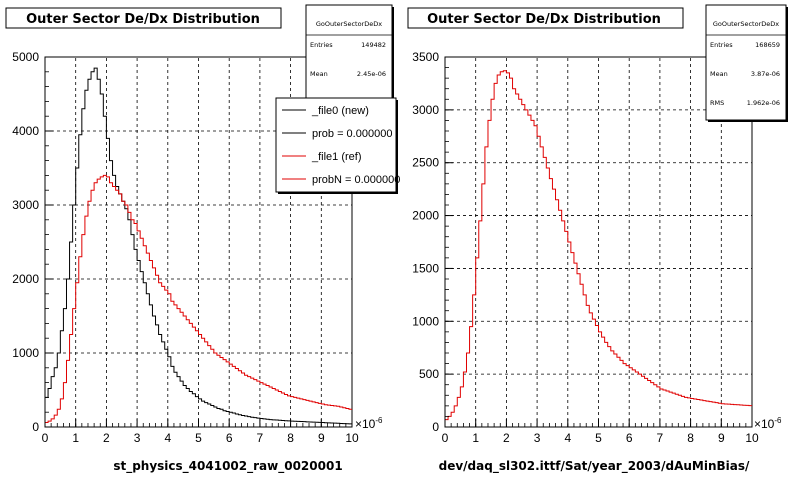 The height and width of the screenshot is (480, 800). Describe the element at coordinates (336, 157) in the screenshot. I see `legend-entry: _file1 (ref)` at that location.